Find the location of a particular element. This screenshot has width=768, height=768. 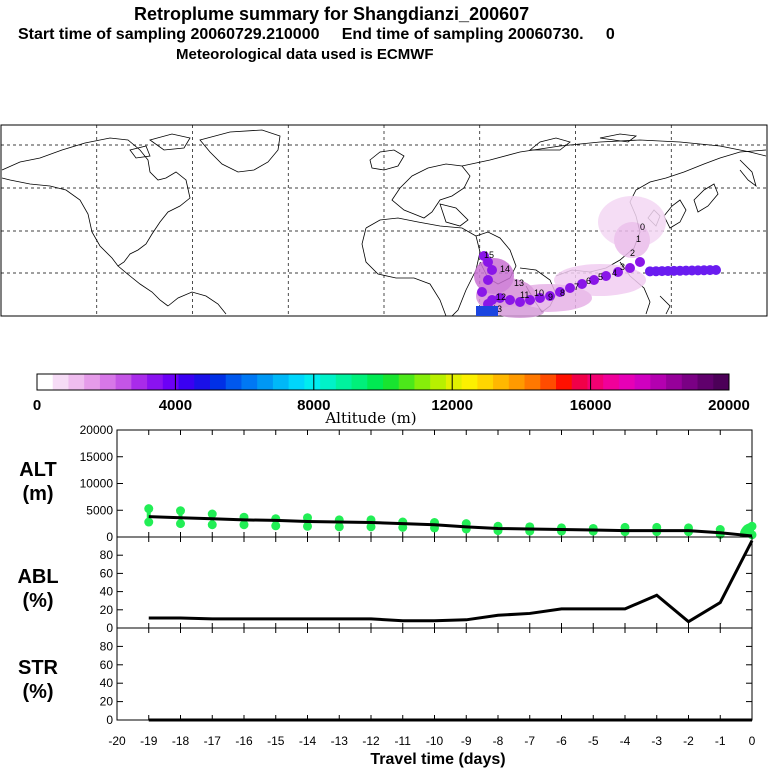

y-tick-label: 5000 is located at coordinates (99, 510).